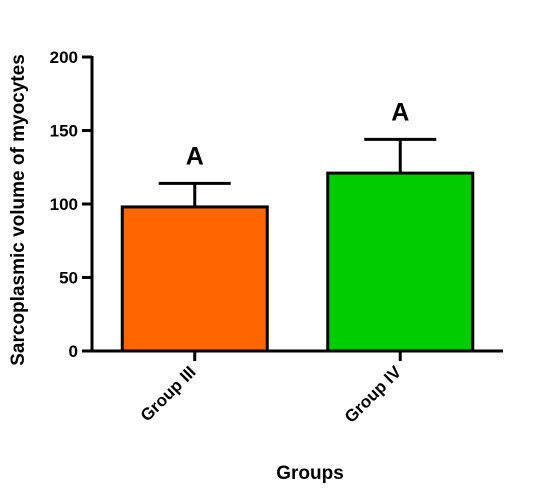 This screenshot has height=496, width=550. What do you see at coordinates (297, 172) in the screenshot?
I see `error-bars-layer` at bounding box center [297, 172].